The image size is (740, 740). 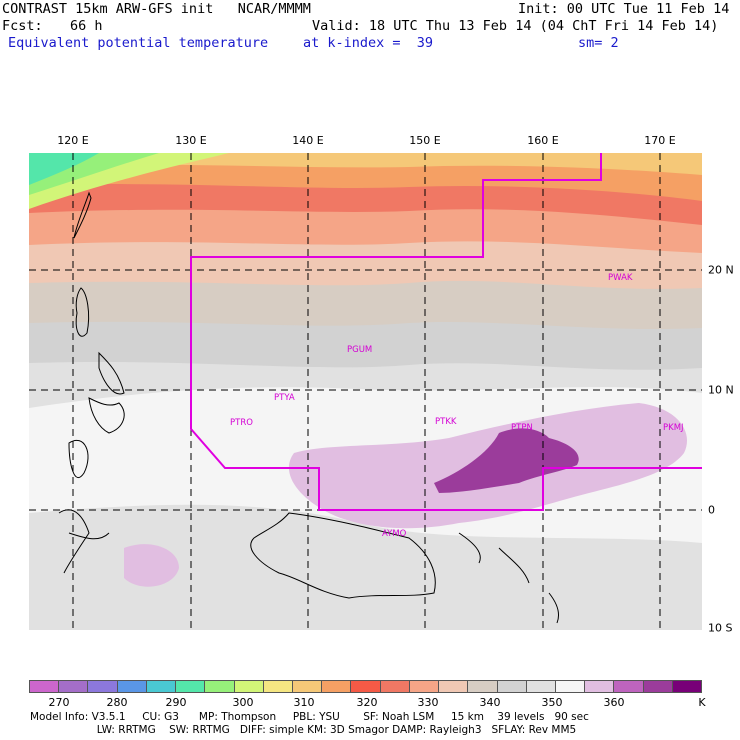 What do you see at coordinates (191, 140) in the screenshot?
I see `lon-label-130e: 130 E` at bounding box center [191, 140].